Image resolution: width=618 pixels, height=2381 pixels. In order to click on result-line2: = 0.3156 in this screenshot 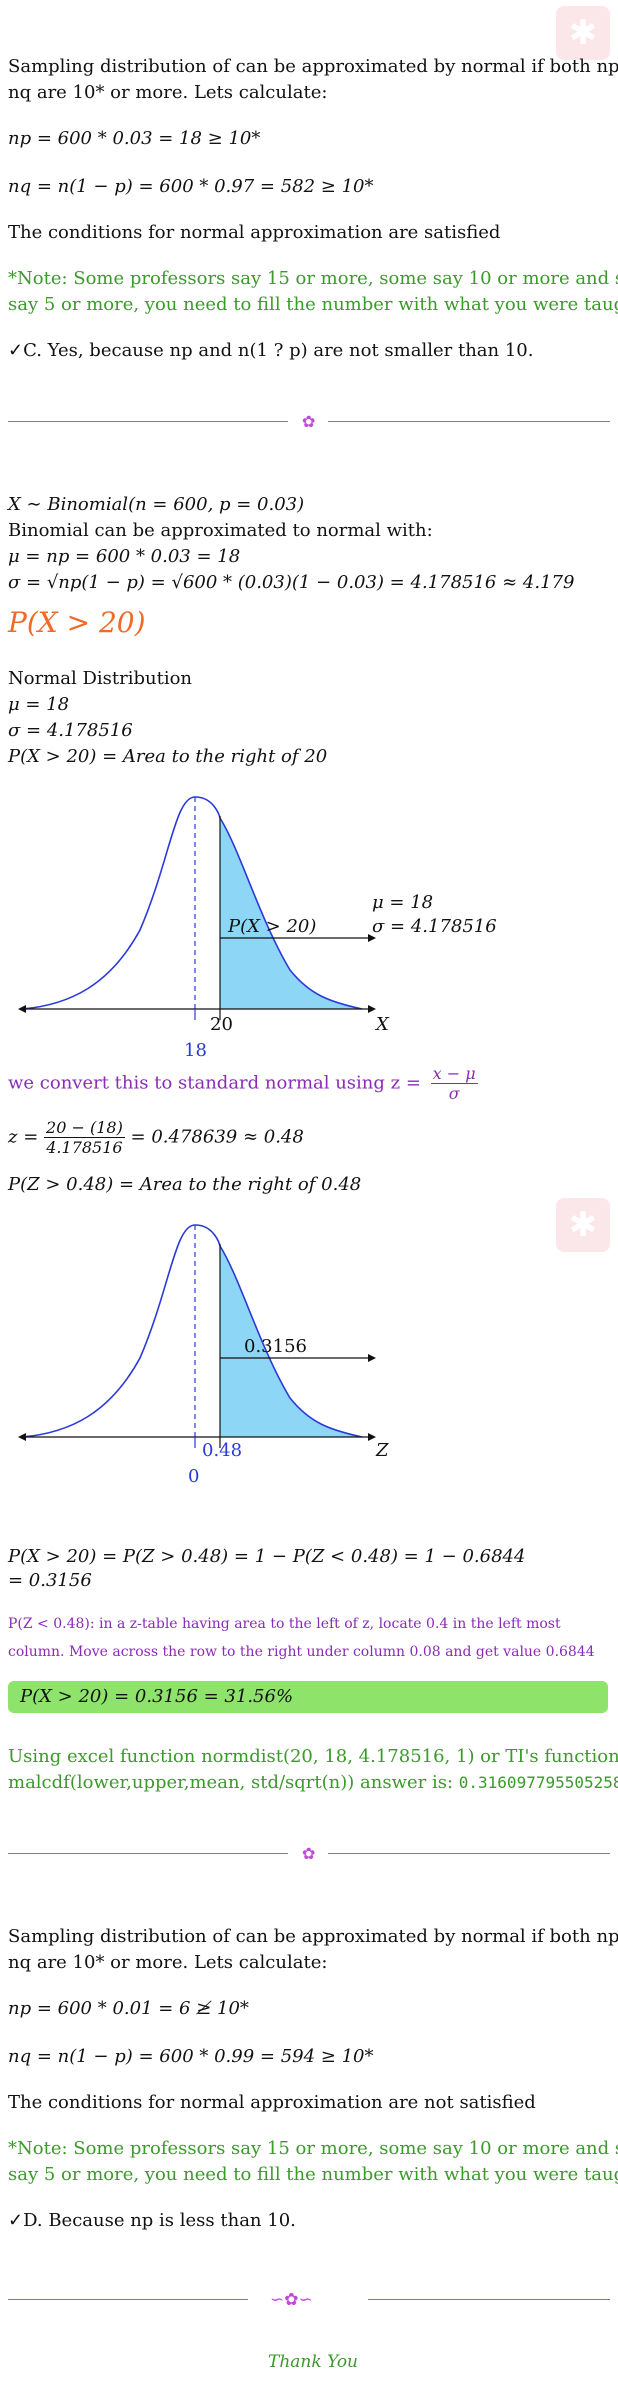, I will do `click(50, 1580)`.